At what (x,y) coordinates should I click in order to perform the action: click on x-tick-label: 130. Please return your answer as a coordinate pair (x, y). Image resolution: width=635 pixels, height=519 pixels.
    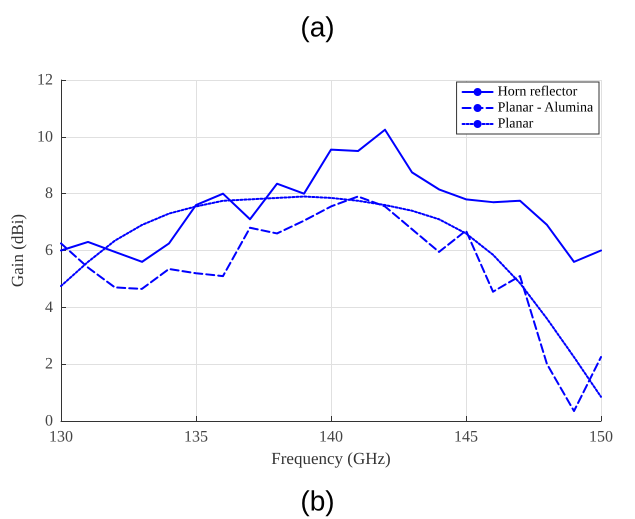
    Looking at the image, I should click on (61, 437).